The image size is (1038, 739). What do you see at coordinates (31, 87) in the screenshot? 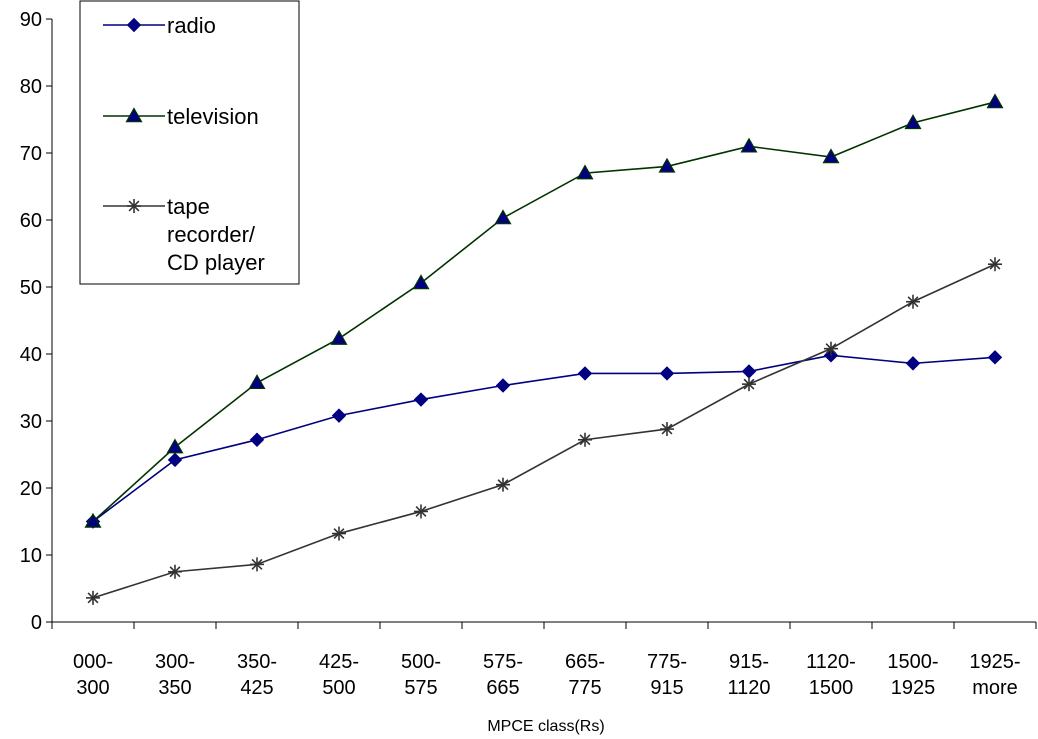
I see `y-tick-label: 80` at bounding box center [31, 87].